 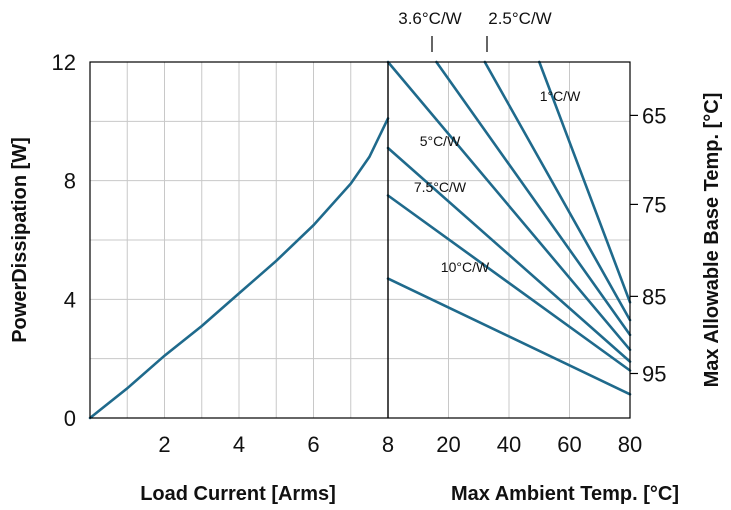 I want to click on y-tick-label: 4, so click(x=70, y=299).